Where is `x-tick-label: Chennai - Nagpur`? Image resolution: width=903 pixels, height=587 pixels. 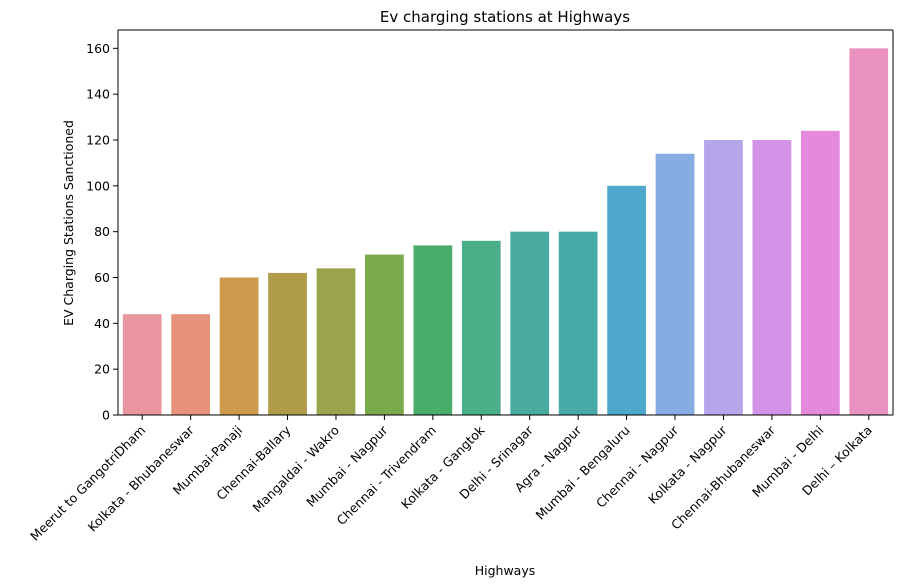 x-tick-label: Chennai - Nagpur is located at coordinates (637, 466).